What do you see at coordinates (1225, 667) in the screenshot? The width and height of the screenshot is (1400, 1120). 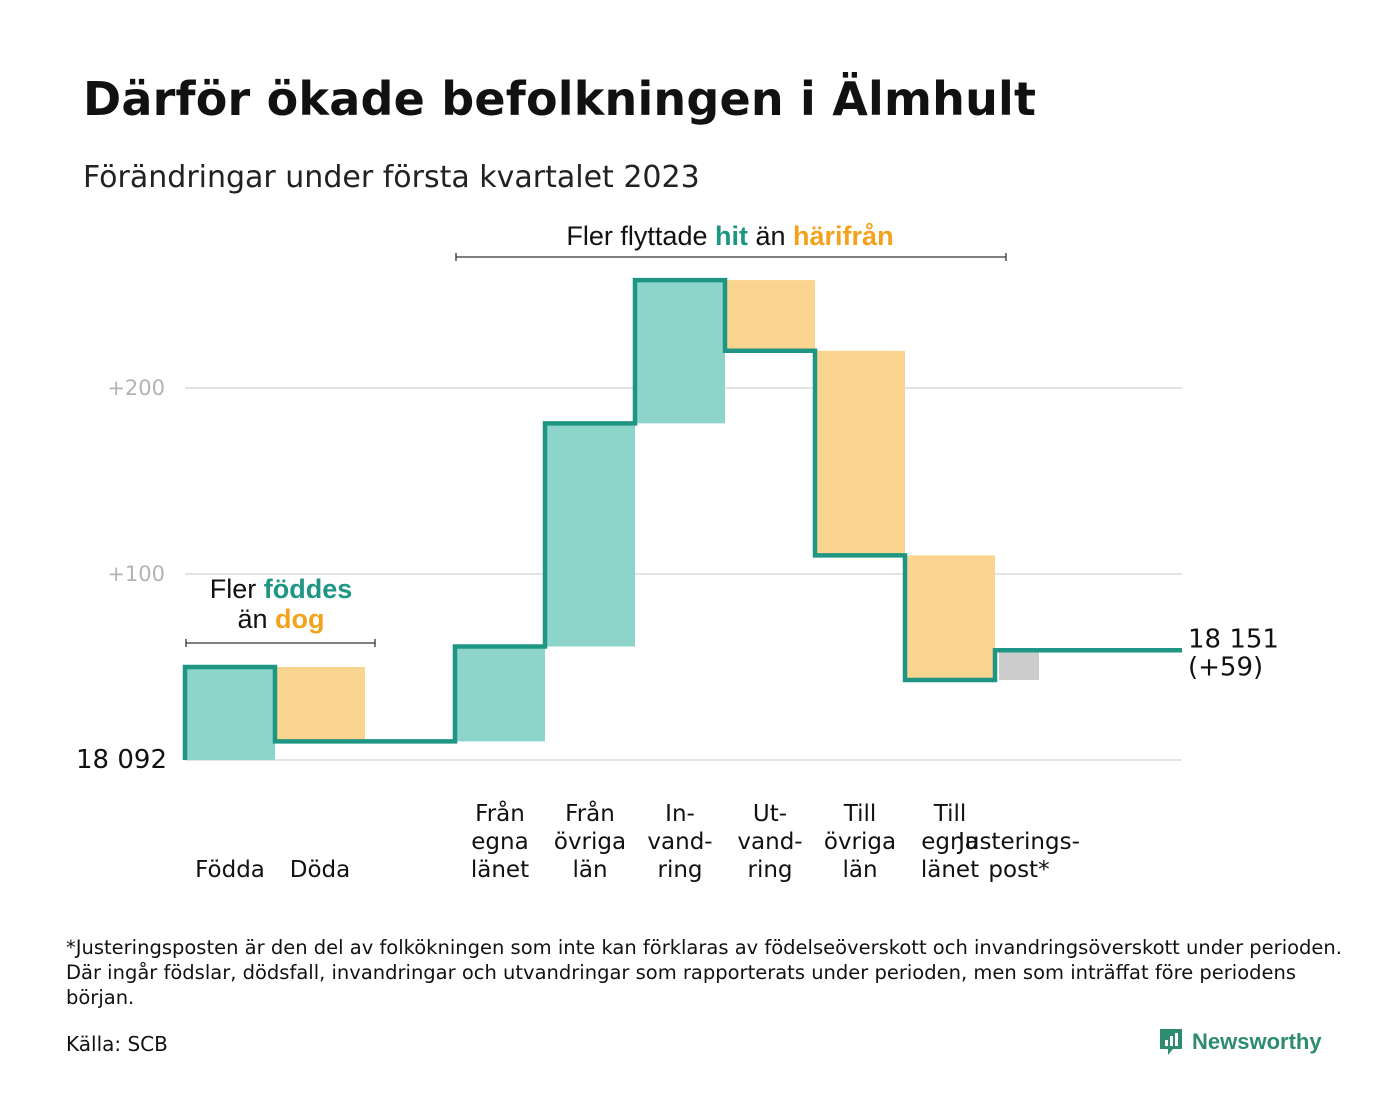 I see `end-change-label: (+59)` at bounding box center [1225, 667].